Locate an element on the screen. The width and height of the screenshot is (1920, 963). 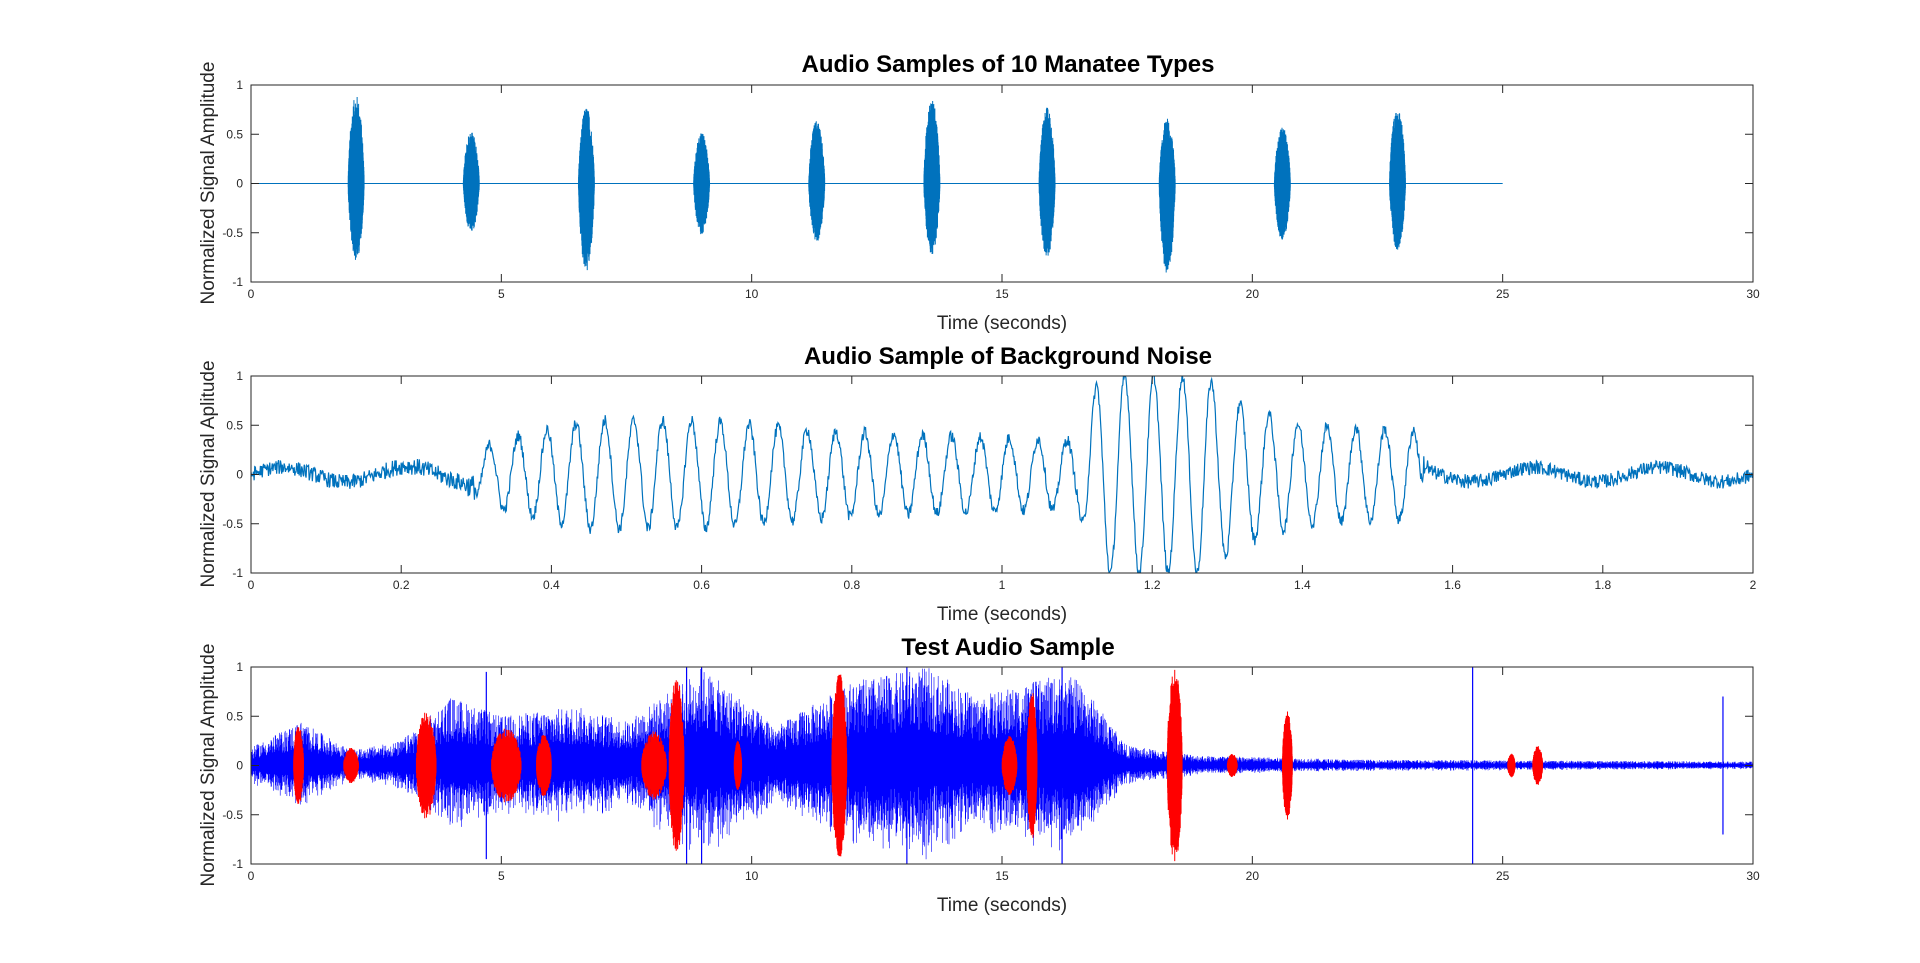
panel-2-title: Audio Sample of Background Noise is located at coordinates (1008, 356).